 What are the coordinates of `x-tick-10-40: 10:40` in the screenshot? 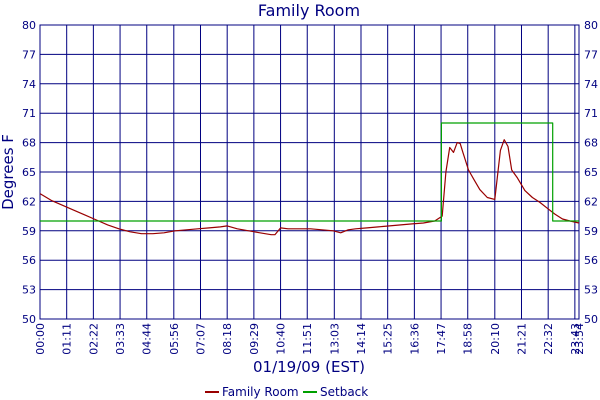 It's located at (281, 339).